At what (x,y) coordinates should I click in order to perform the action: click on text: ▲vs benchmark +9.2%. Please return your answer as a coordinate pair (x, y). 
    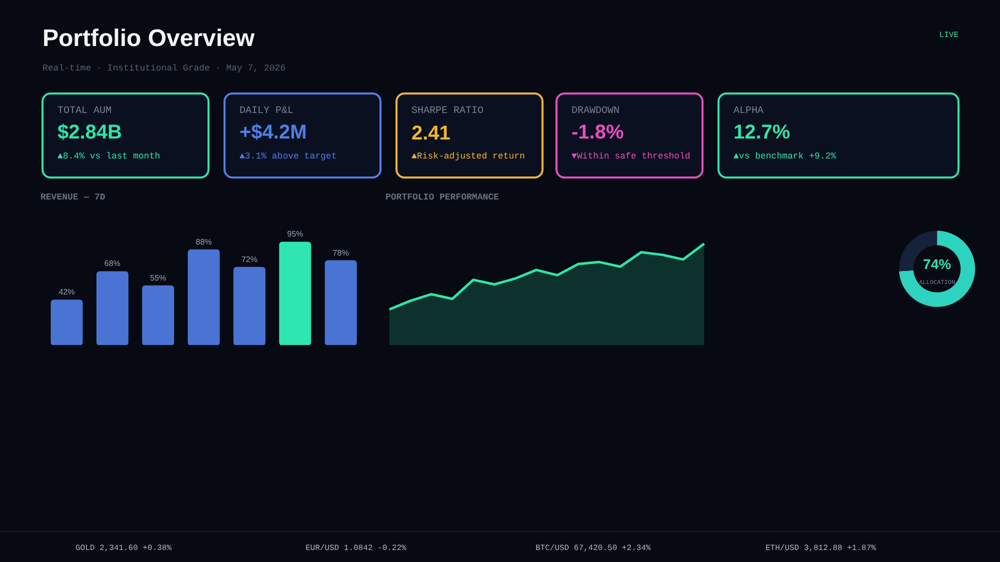
    Looking at the image, I should click on (785, 157).